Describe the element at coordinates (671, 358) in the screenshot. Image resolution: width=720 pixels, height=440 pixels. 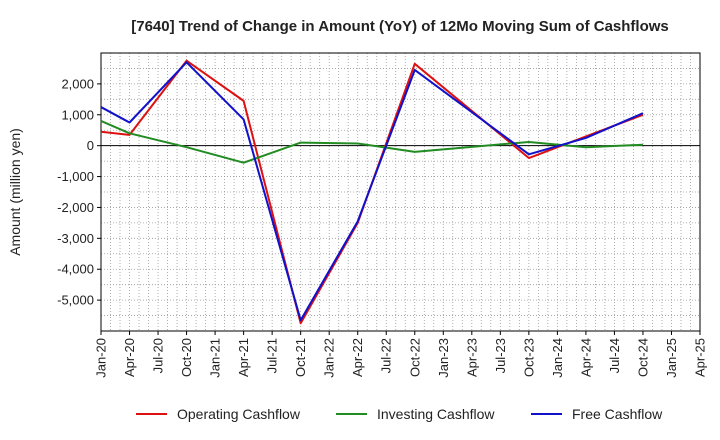
I see `x-tick-label: Jan-25` at that location.